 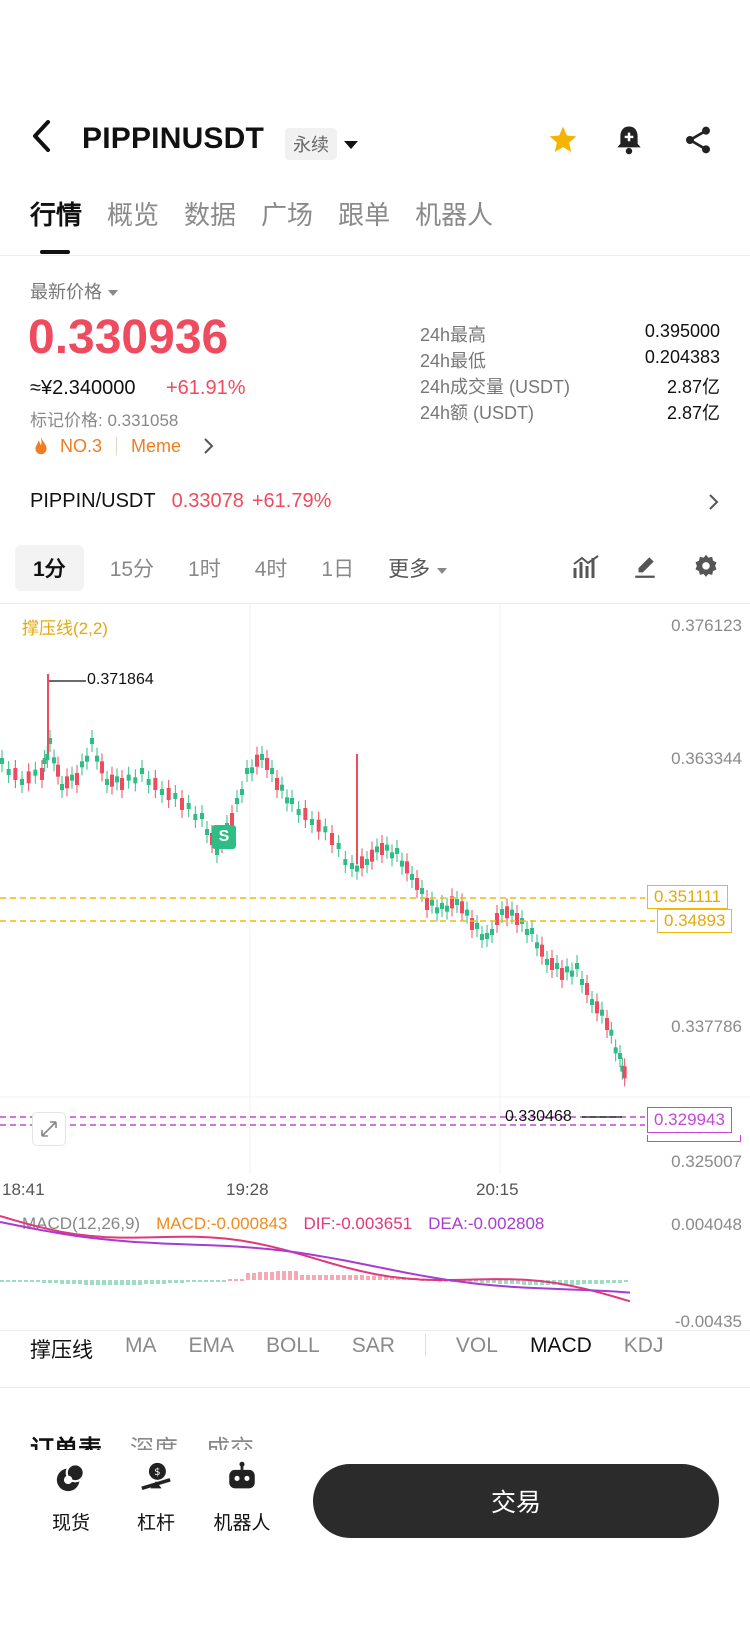 I want to click on indicator-chart-icon, so click(x=586, y=569).